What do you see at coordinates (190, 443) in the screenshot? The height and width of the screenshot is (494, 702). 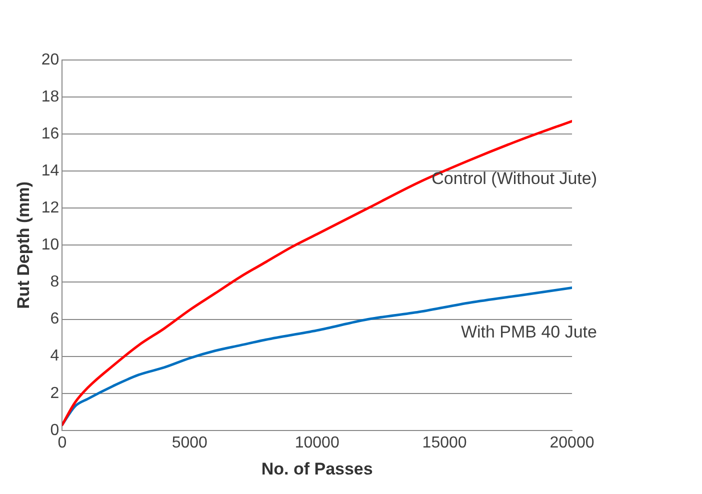 I see `x-tick-label: 5000` at bounding box center [190, 443].